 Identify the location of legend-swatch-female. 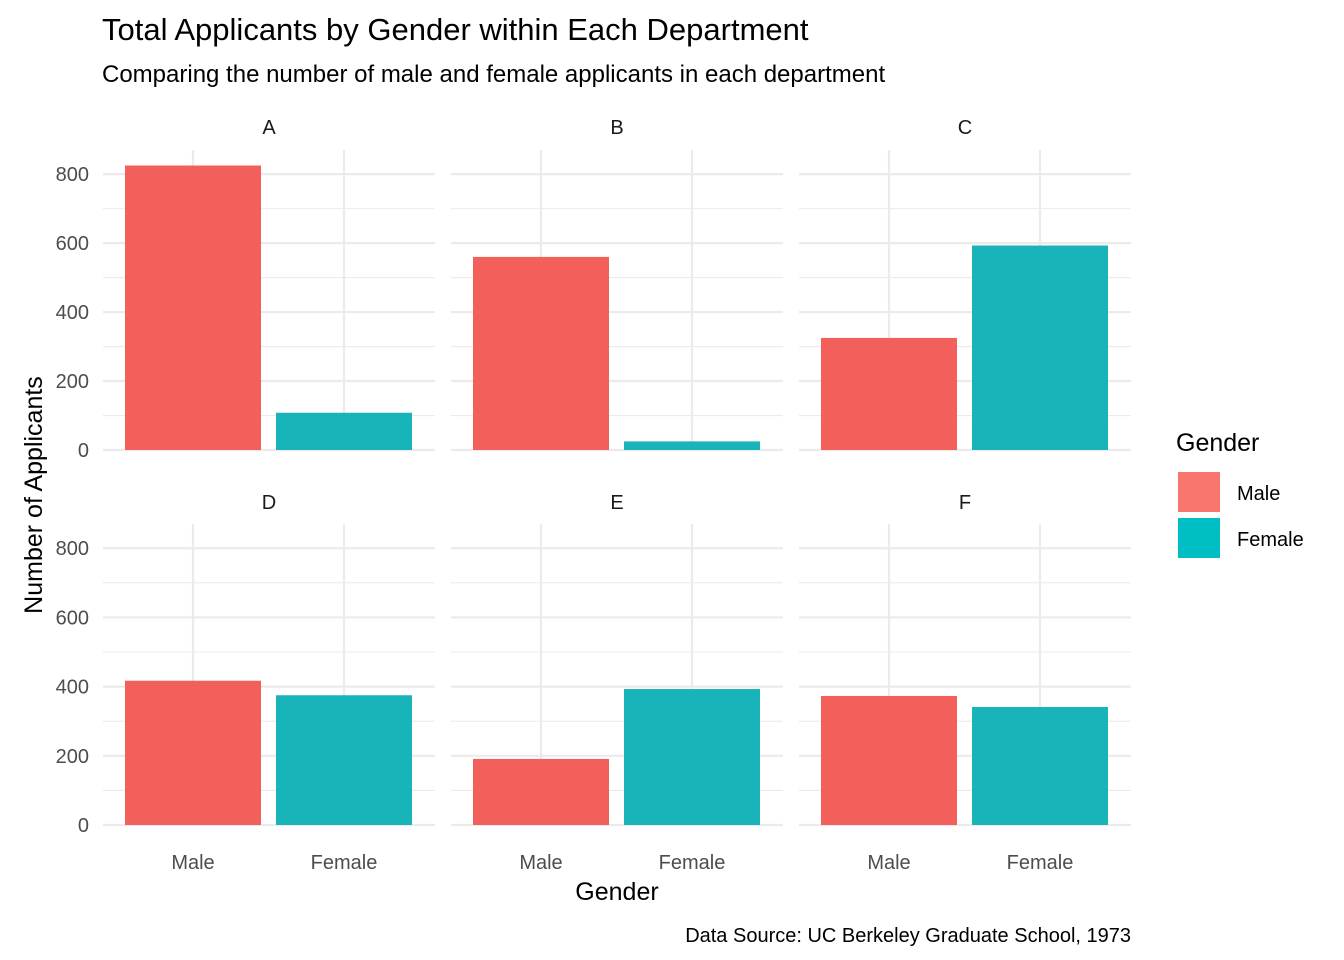
(1199, 538).